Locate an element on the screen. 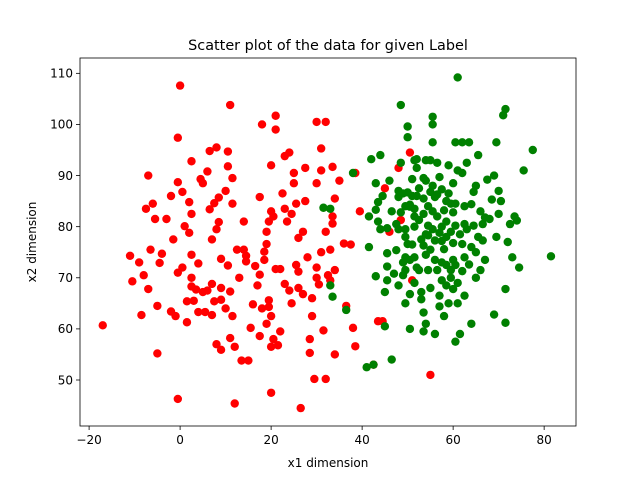 Image resolution: width=640 pixels, height=480 pixels. x-tick-label: −20 is located at coordinates (88, 440).